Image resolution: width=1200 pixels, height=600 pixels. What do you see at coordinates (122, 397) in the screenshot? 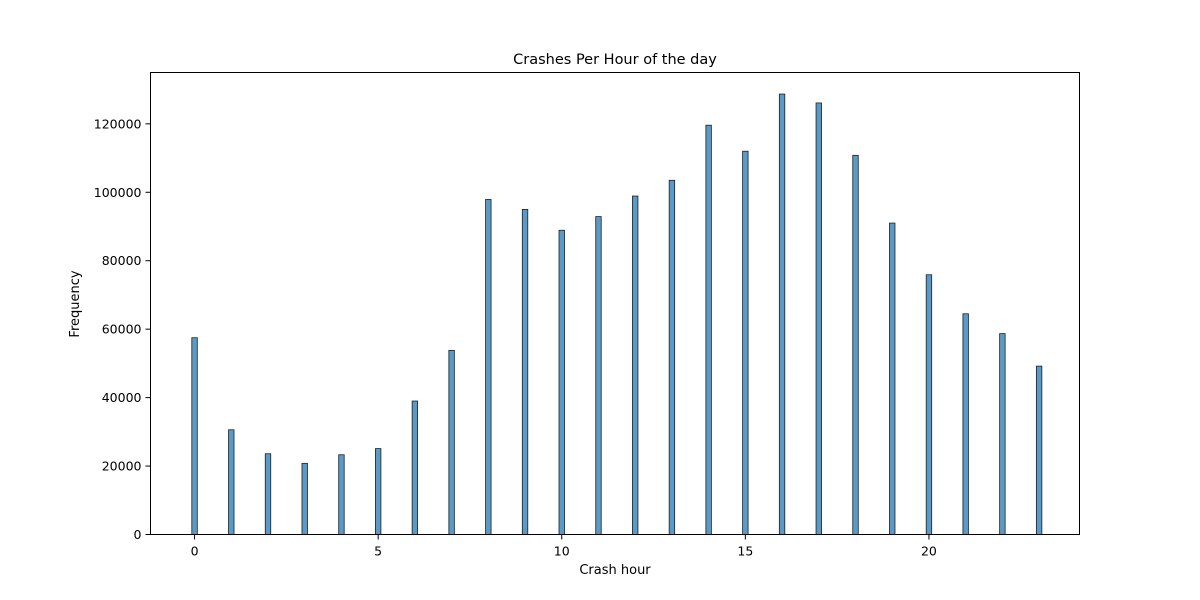
I see `y-tick-label: 40000` at bounding box center [122, 397].